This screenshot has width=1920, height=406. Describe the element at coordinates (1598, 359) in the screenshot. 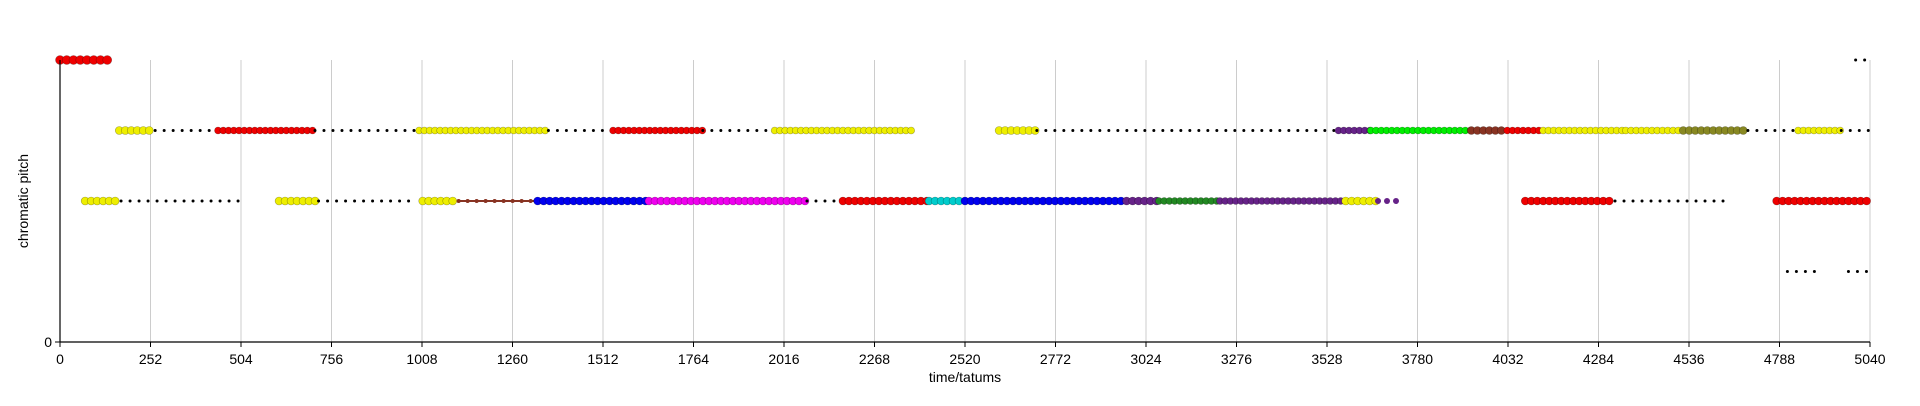

I see `x-tick-label: 4284` at that location.